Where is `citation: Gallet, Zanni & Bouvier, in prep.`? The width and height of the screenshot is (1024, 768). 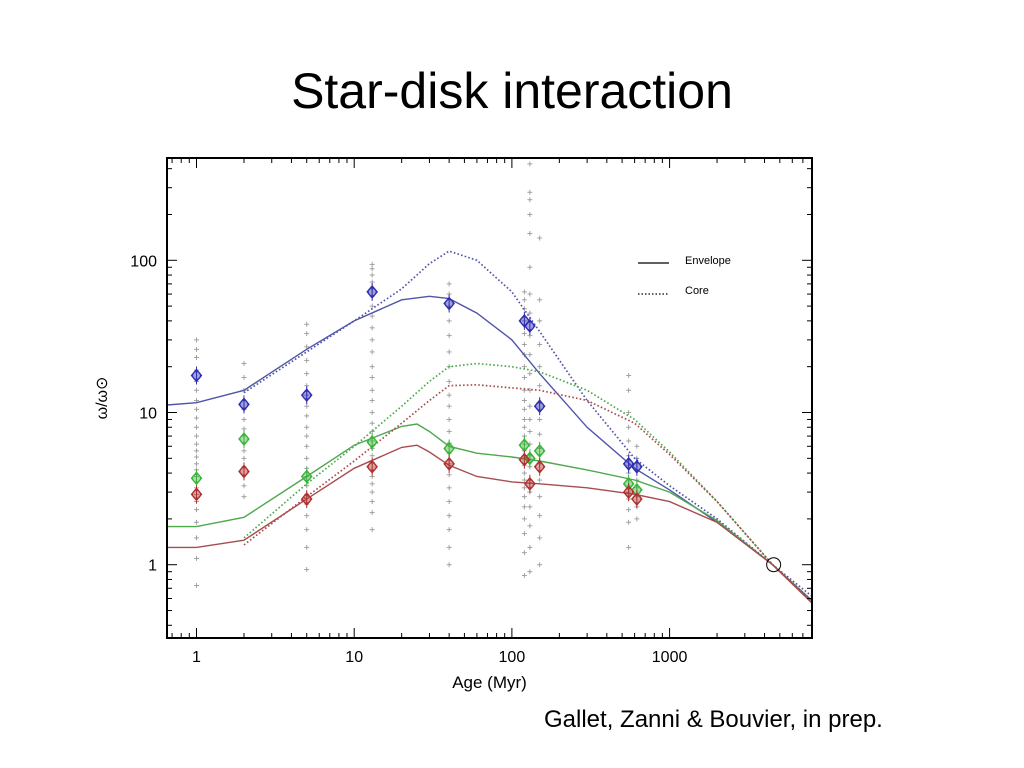 citation: Gallet, Zanni & Bouvier, in prep. is located at coordinates (713, 719).